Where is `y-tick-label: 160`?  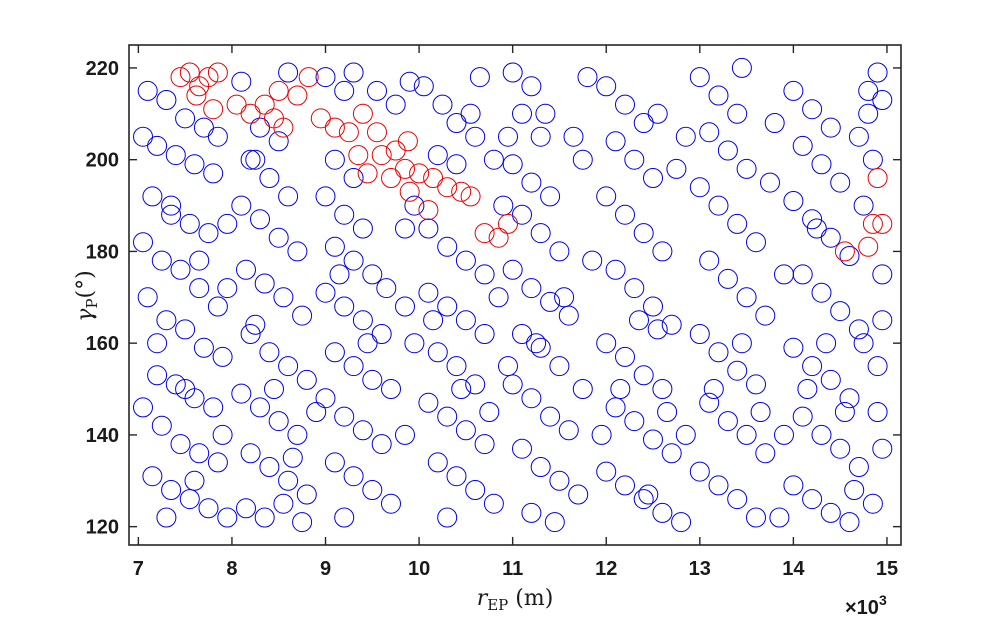
y-tick-label: 160 is located at coordinates (102, 344).